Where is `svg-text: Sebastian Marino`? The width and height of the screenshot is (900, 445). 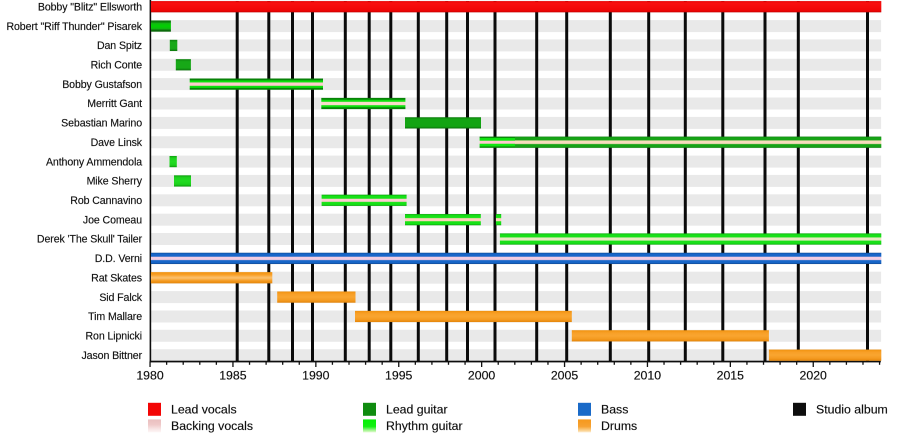 svg-text: Sebastian Marino is located at coordinates (101, 124).